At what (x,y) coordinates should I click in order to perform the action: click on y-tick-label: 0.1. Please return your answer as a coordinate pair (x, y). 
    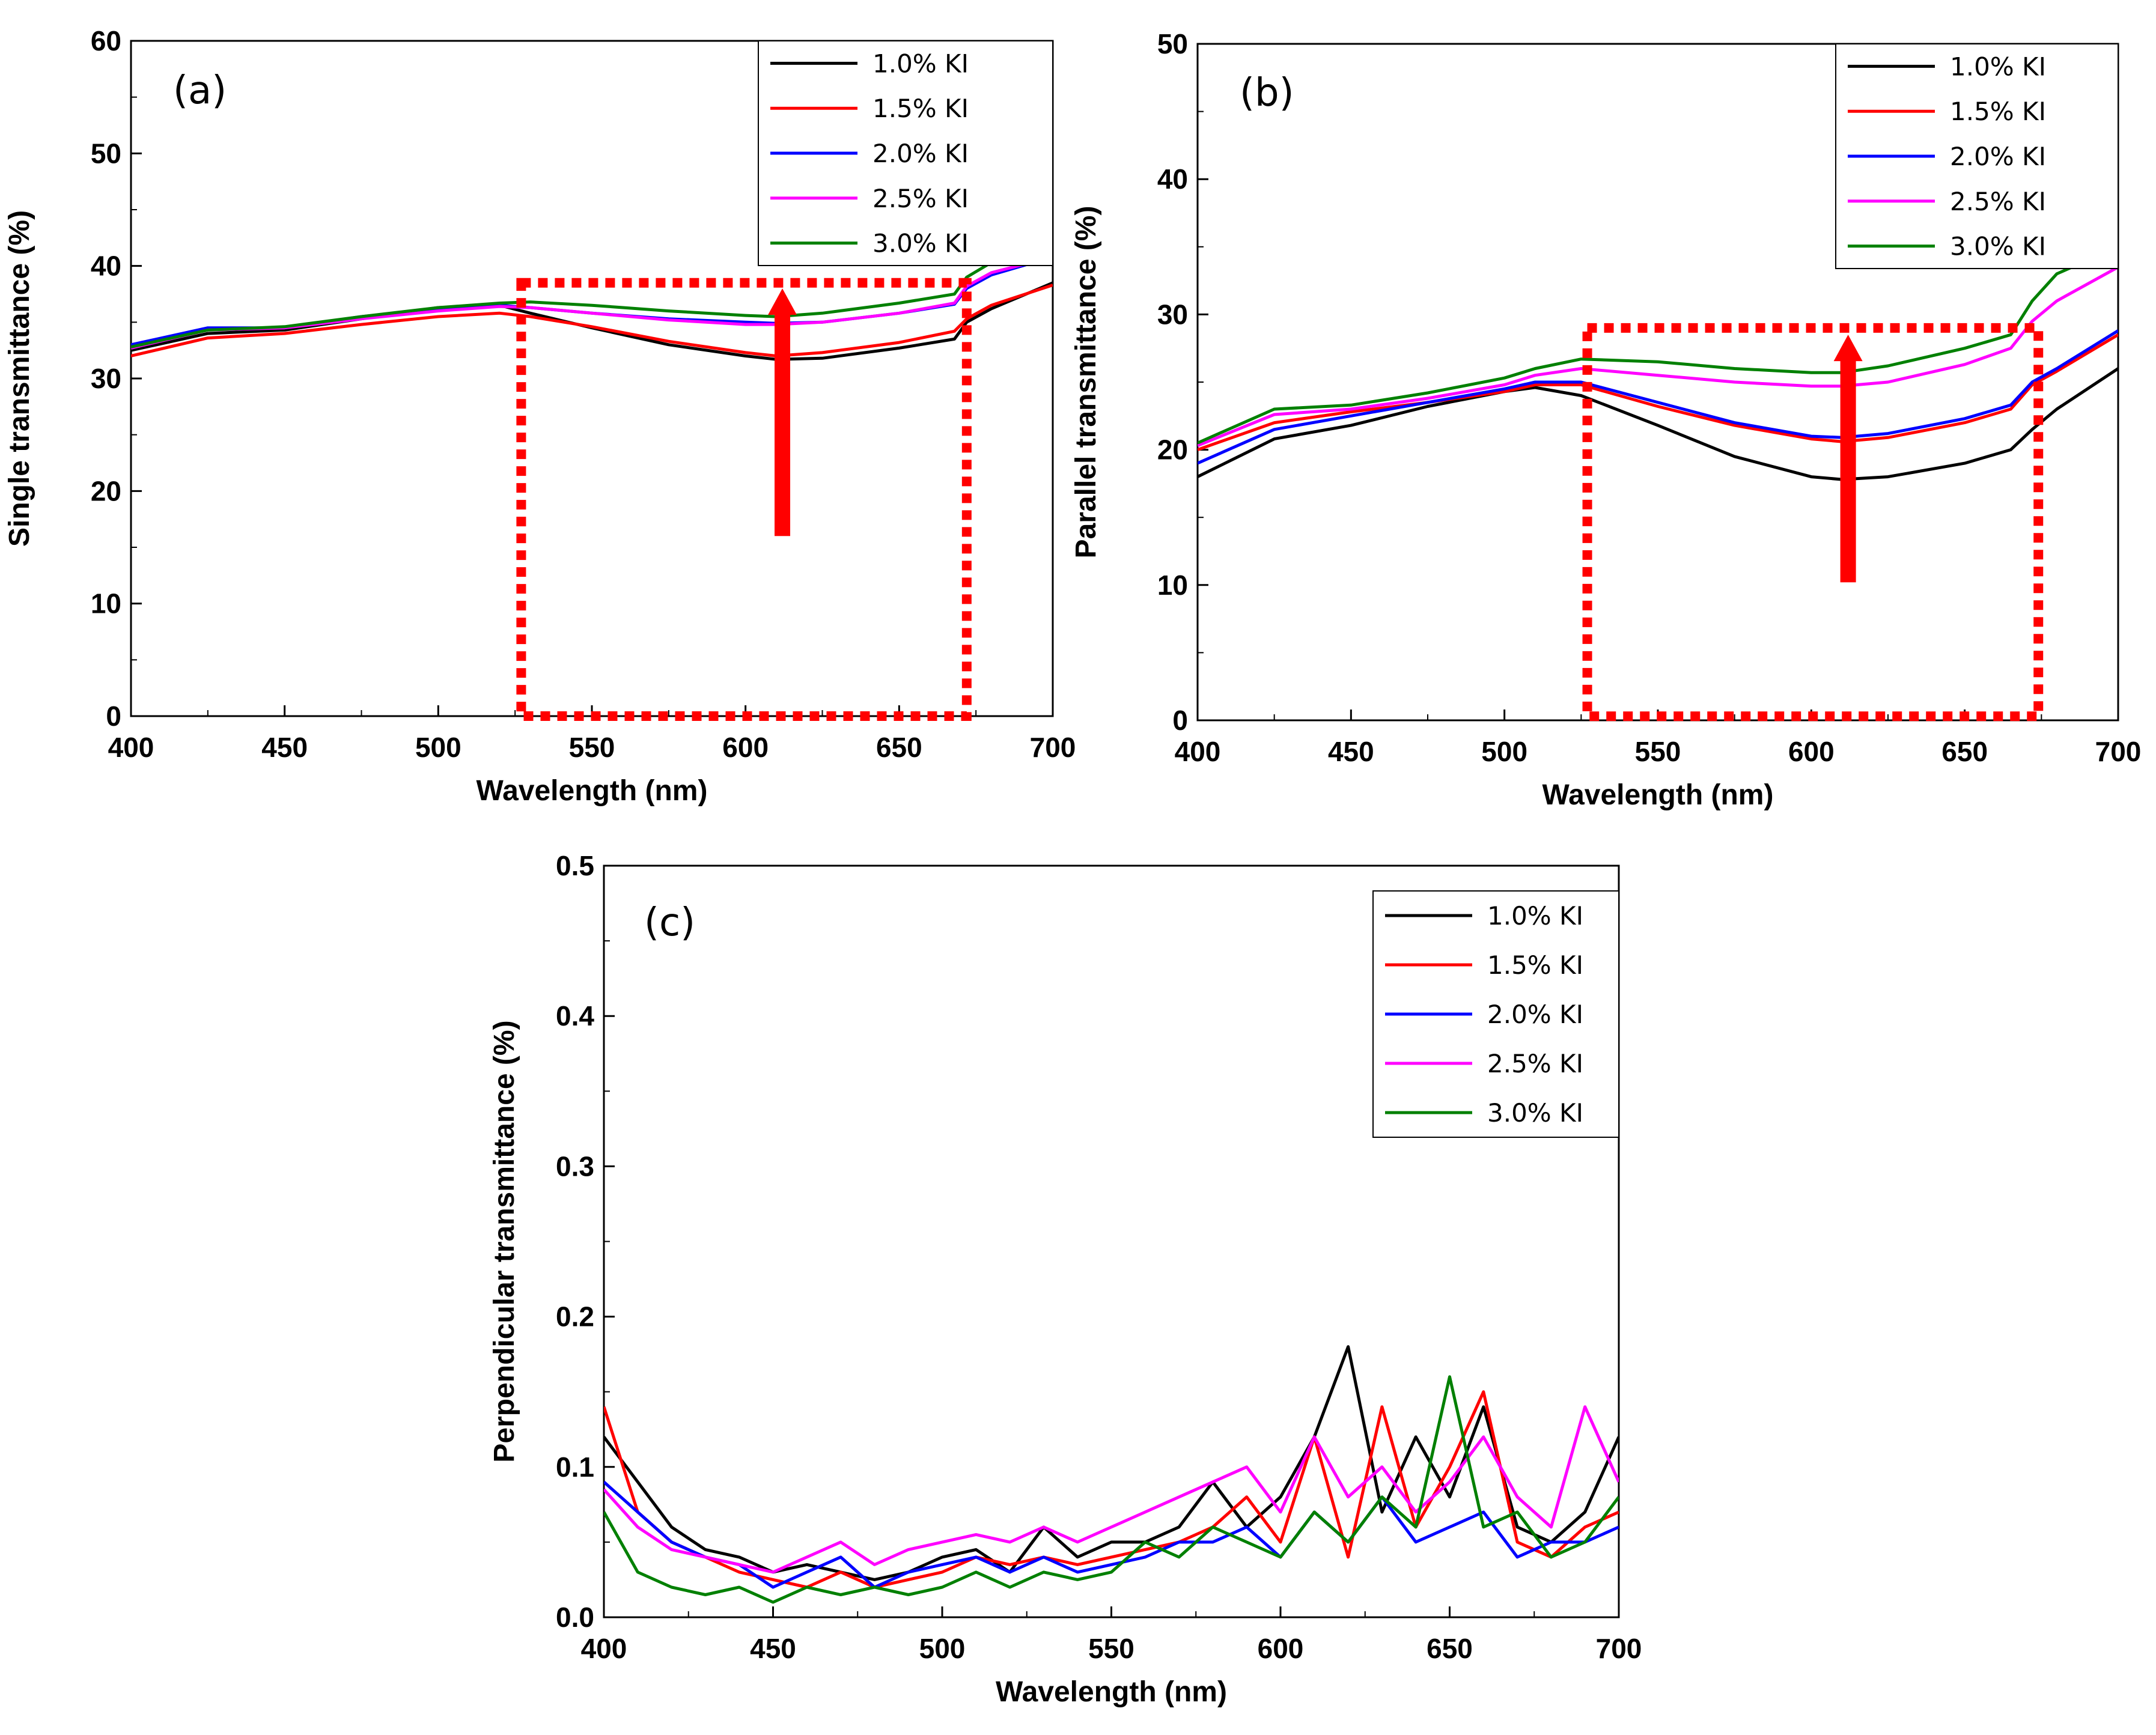
    Looking at the image, I should click on (575, 1467).